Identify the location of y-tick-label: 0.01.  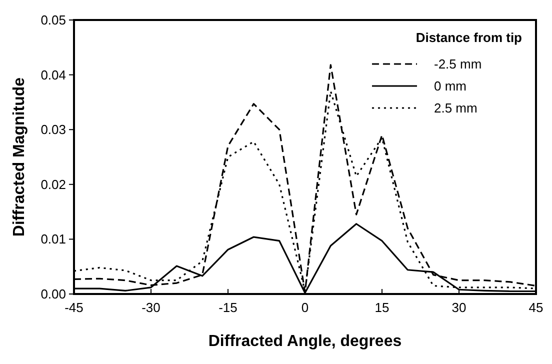
(53, 239).